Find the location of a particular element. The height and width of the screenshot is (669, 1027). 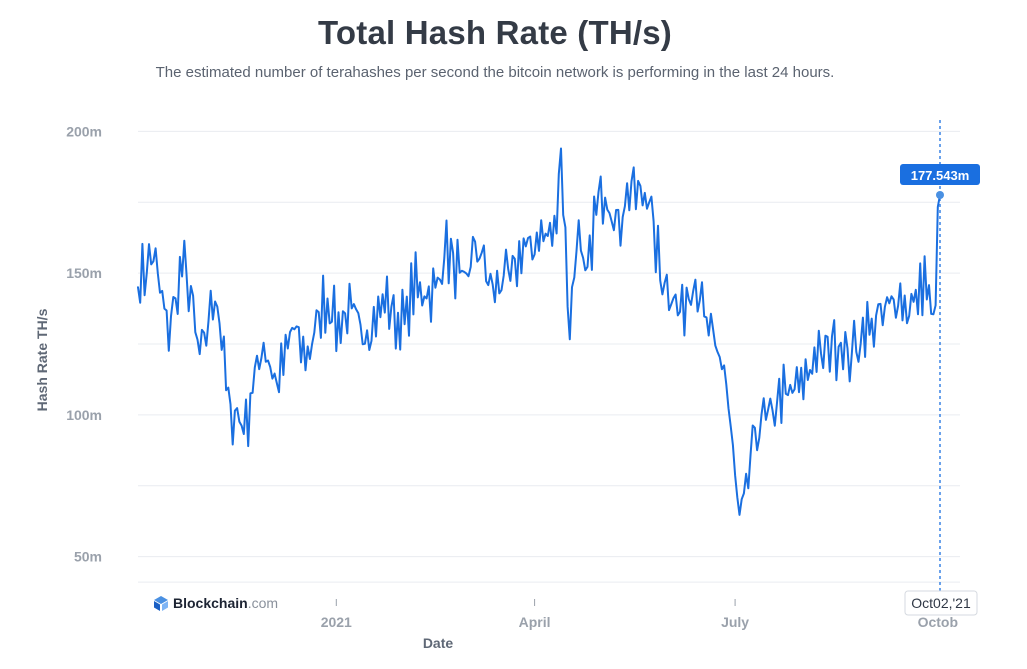

y-tick-label: 150m is located at coordinates (84, 273).